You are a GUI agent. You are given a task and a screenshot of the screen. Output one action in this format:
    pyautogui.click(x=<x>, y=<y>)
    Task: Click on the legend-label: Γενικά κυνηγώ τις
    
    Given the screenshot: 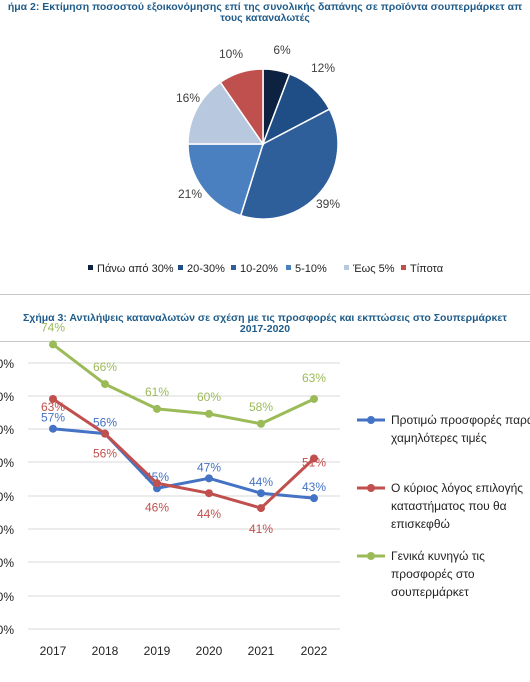 What is the action you would take?
    pyautogui.click(x=438, y=556)
    